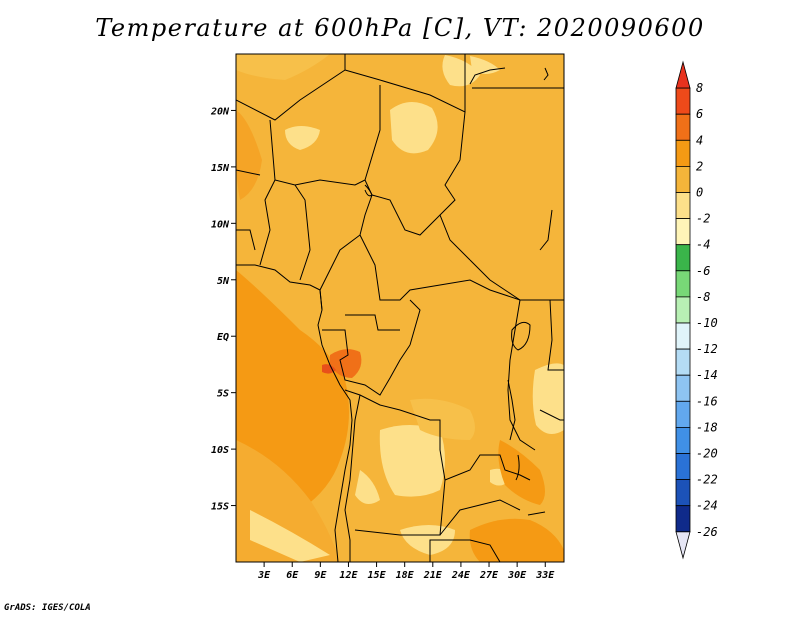  Describe the element at coordinates (545, 575) in the screenshot. I see `x-tick-label: 33E` at that location.